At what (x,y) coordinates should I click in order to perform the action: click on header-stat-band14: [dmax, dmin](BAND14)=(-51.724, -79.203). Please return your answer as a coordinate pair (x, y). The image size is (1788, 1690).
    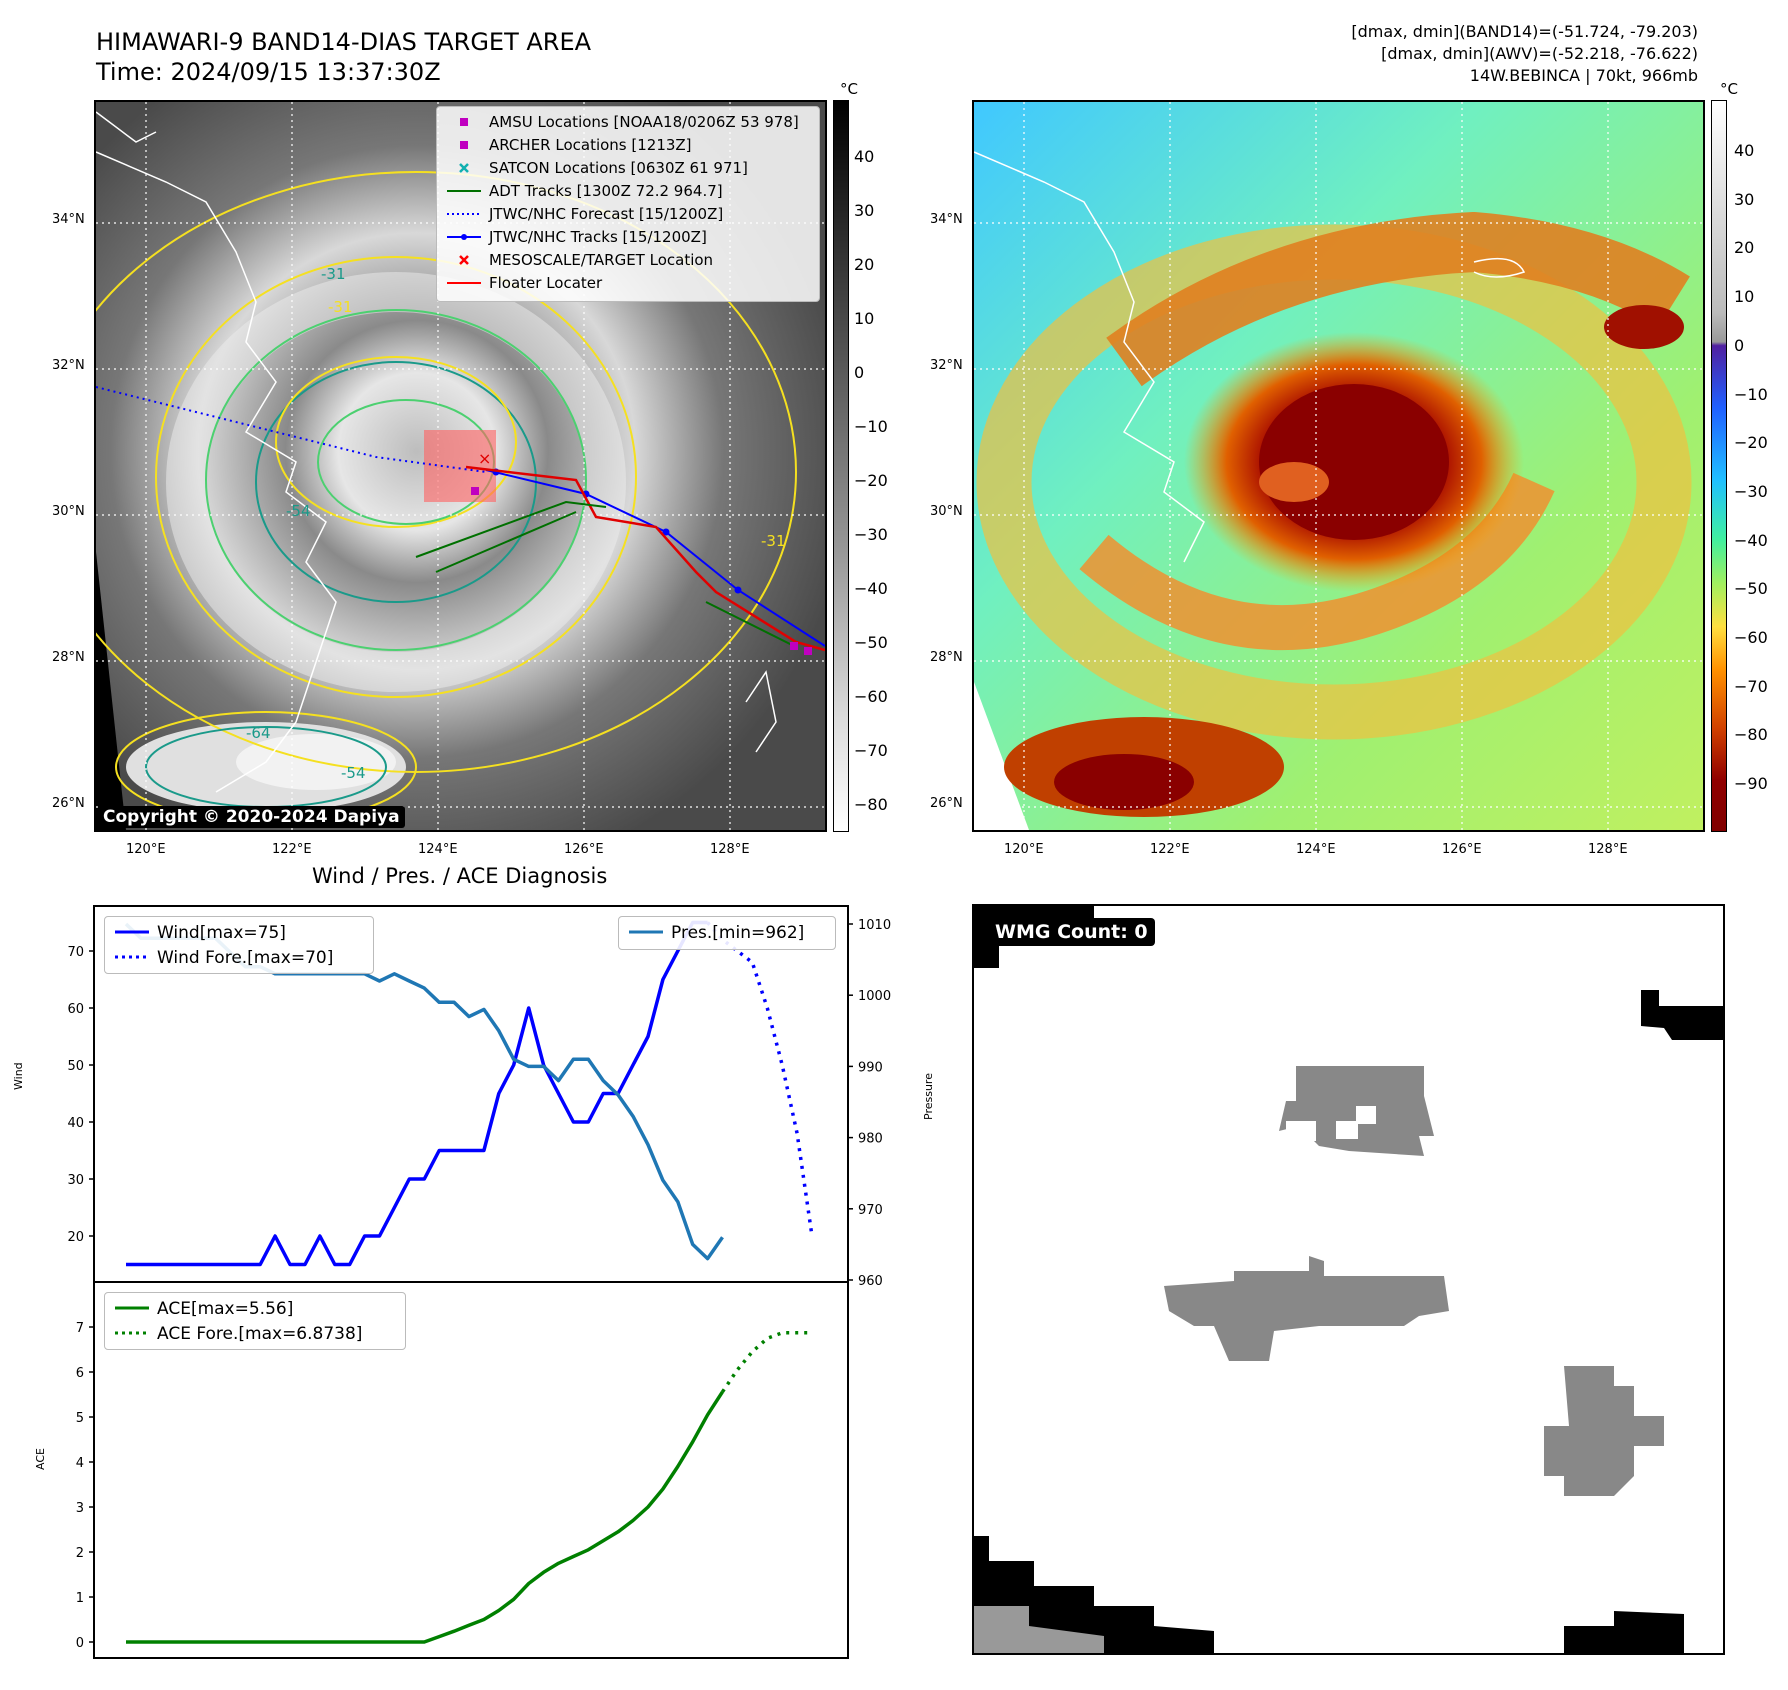
    Looking at the image, I should click on (1524, 31).